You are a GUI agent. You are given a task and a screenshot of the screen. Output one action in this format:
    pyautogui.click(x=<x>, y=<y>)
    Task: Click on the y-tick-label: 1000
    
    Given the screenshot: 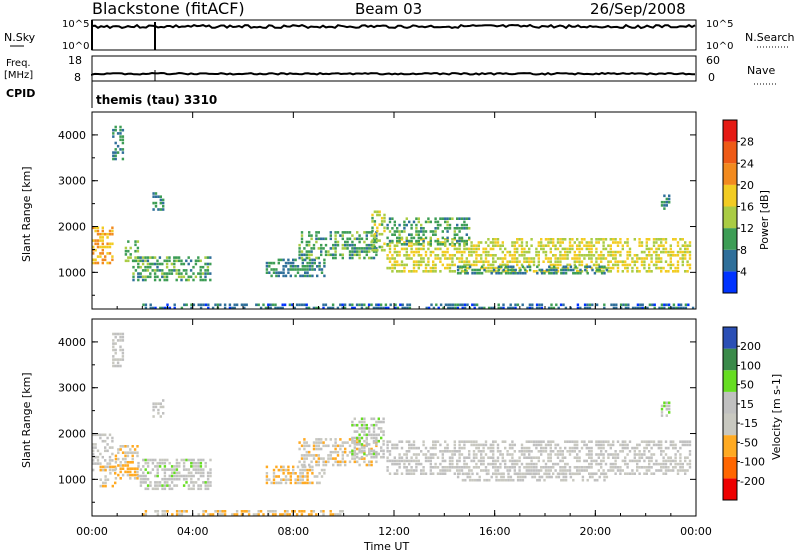 What is the action you would take?
    pyautogui.click(x=72, y=272)
    